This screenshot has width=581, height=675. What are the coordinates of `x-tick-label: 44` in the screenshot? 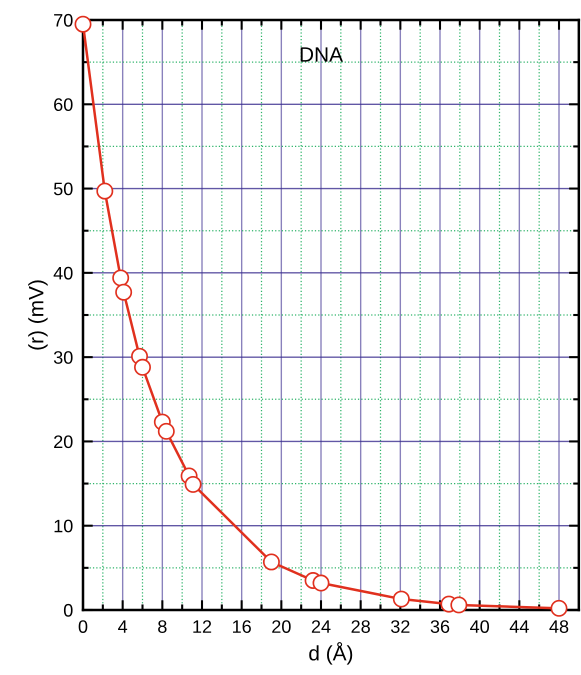 It's located at (519, 626).